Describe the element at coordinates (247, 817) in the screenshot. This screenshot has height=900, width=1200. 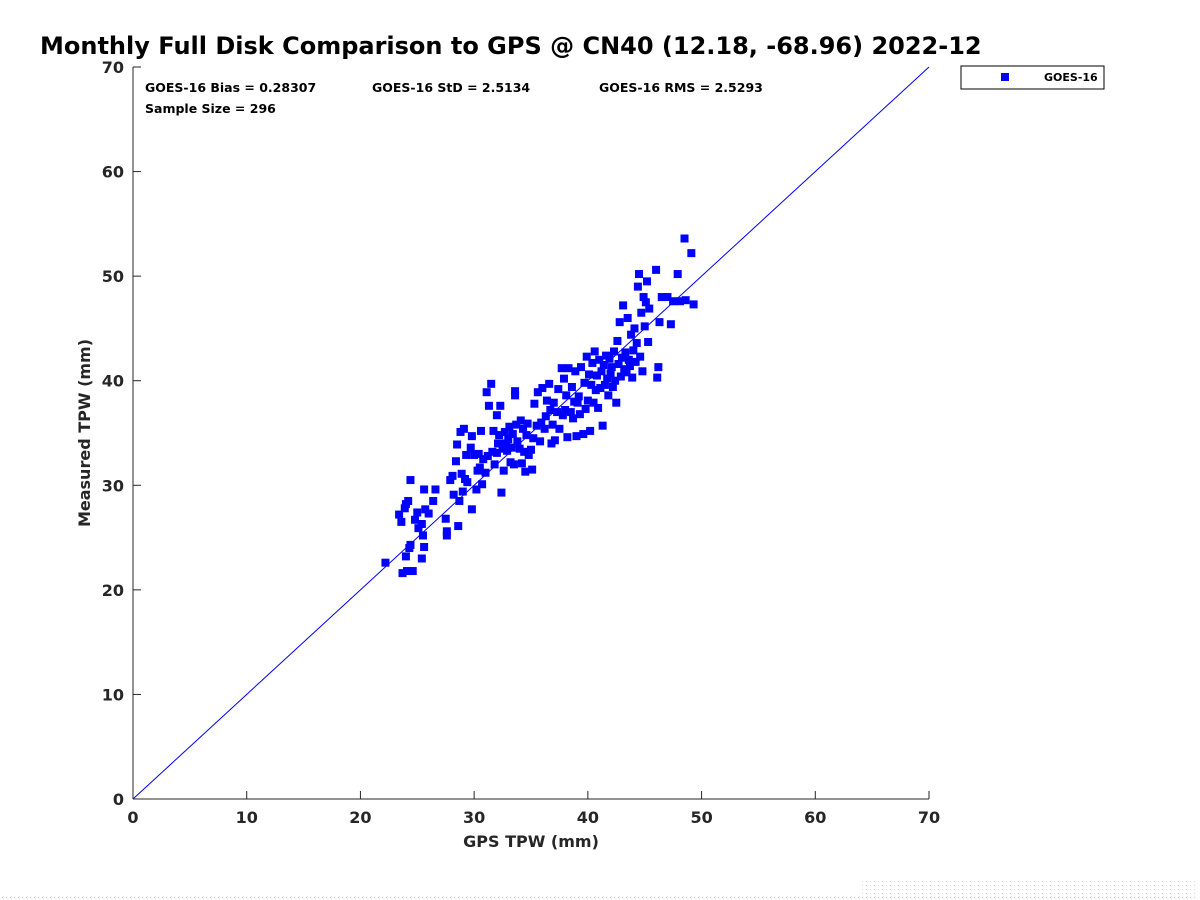
I see `x-tick-label: 10` at that location.